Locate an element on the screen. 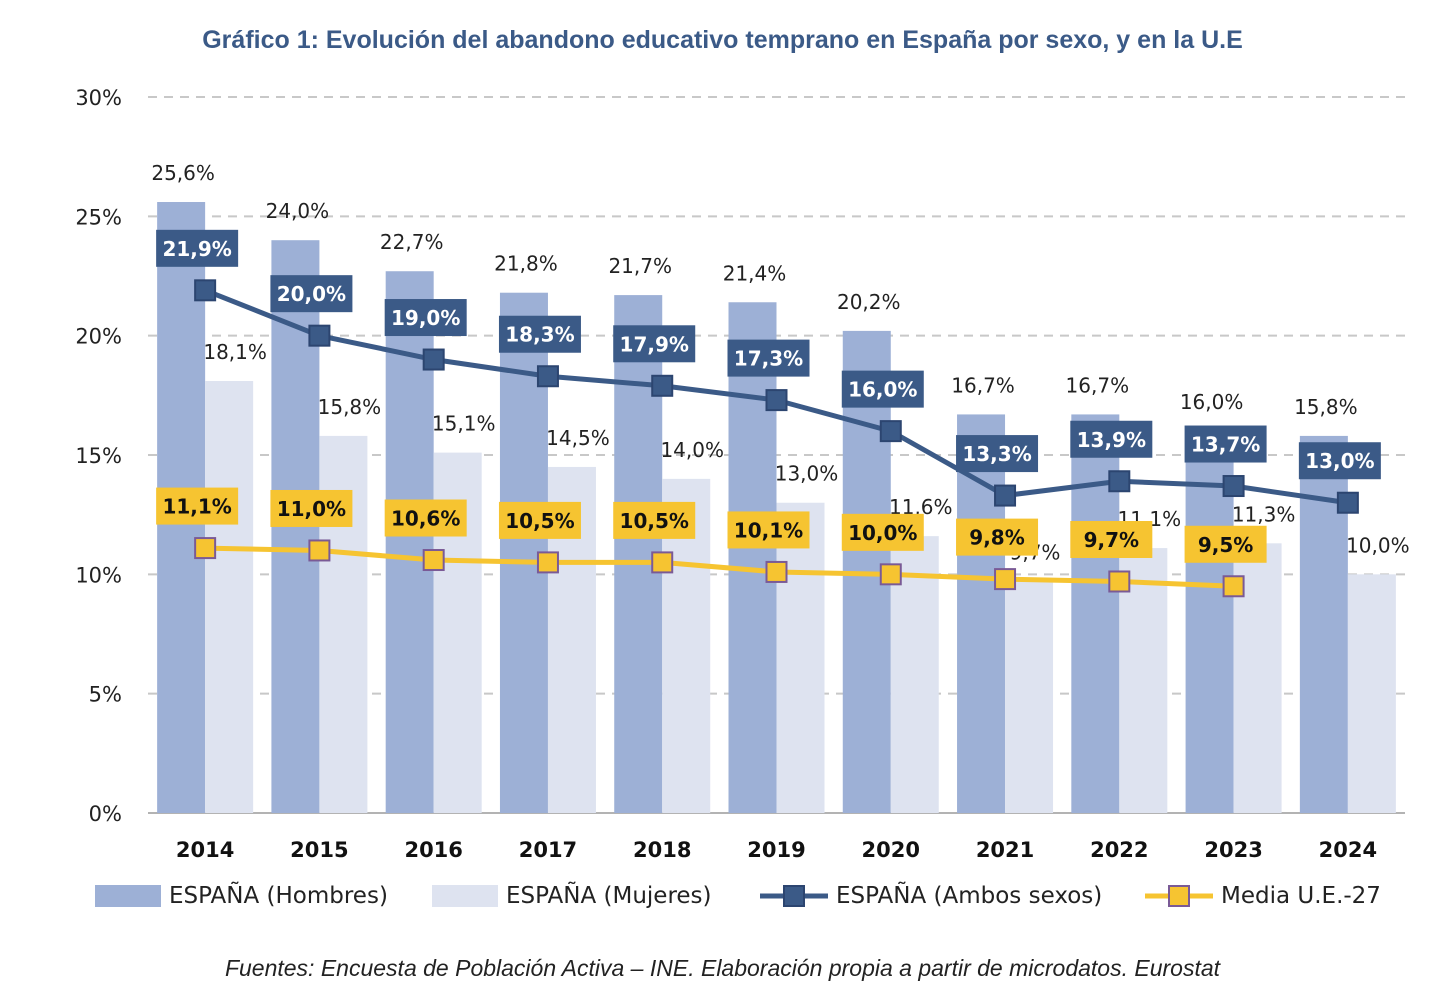 The width and height of the screenshot is (1445, 999). bar-label-hombres-2023: 16,0% is located at coordinates (1212, 402).